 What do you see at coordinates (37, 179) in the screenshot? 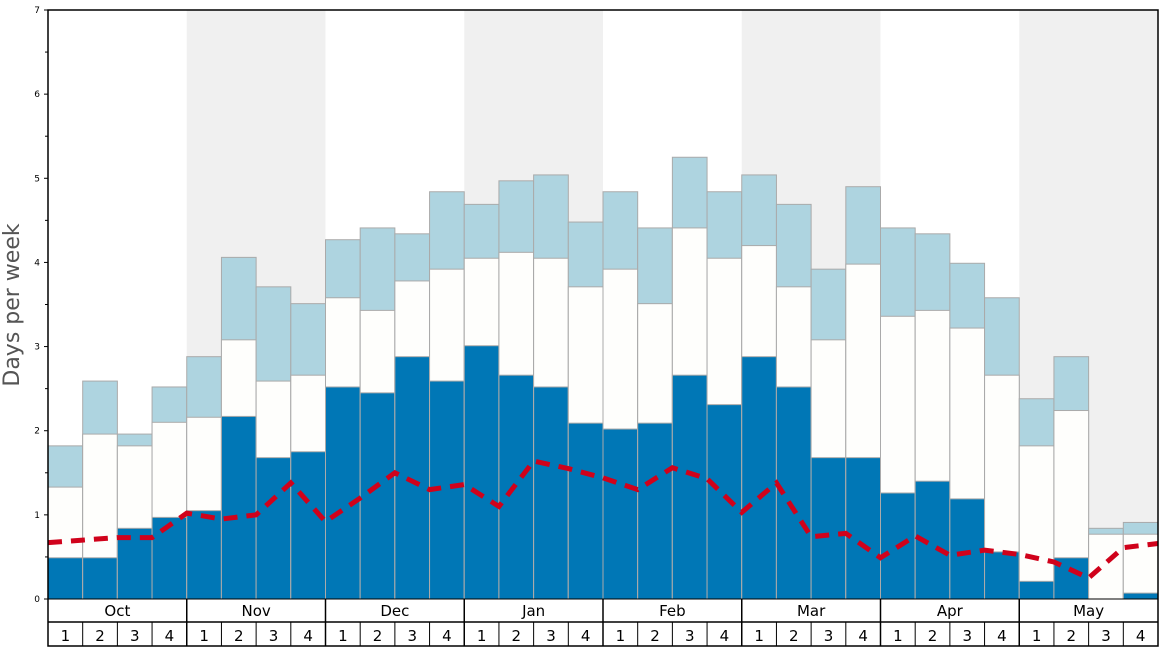
I see `y-tick-label: 5` at bounding box center [37, 179].